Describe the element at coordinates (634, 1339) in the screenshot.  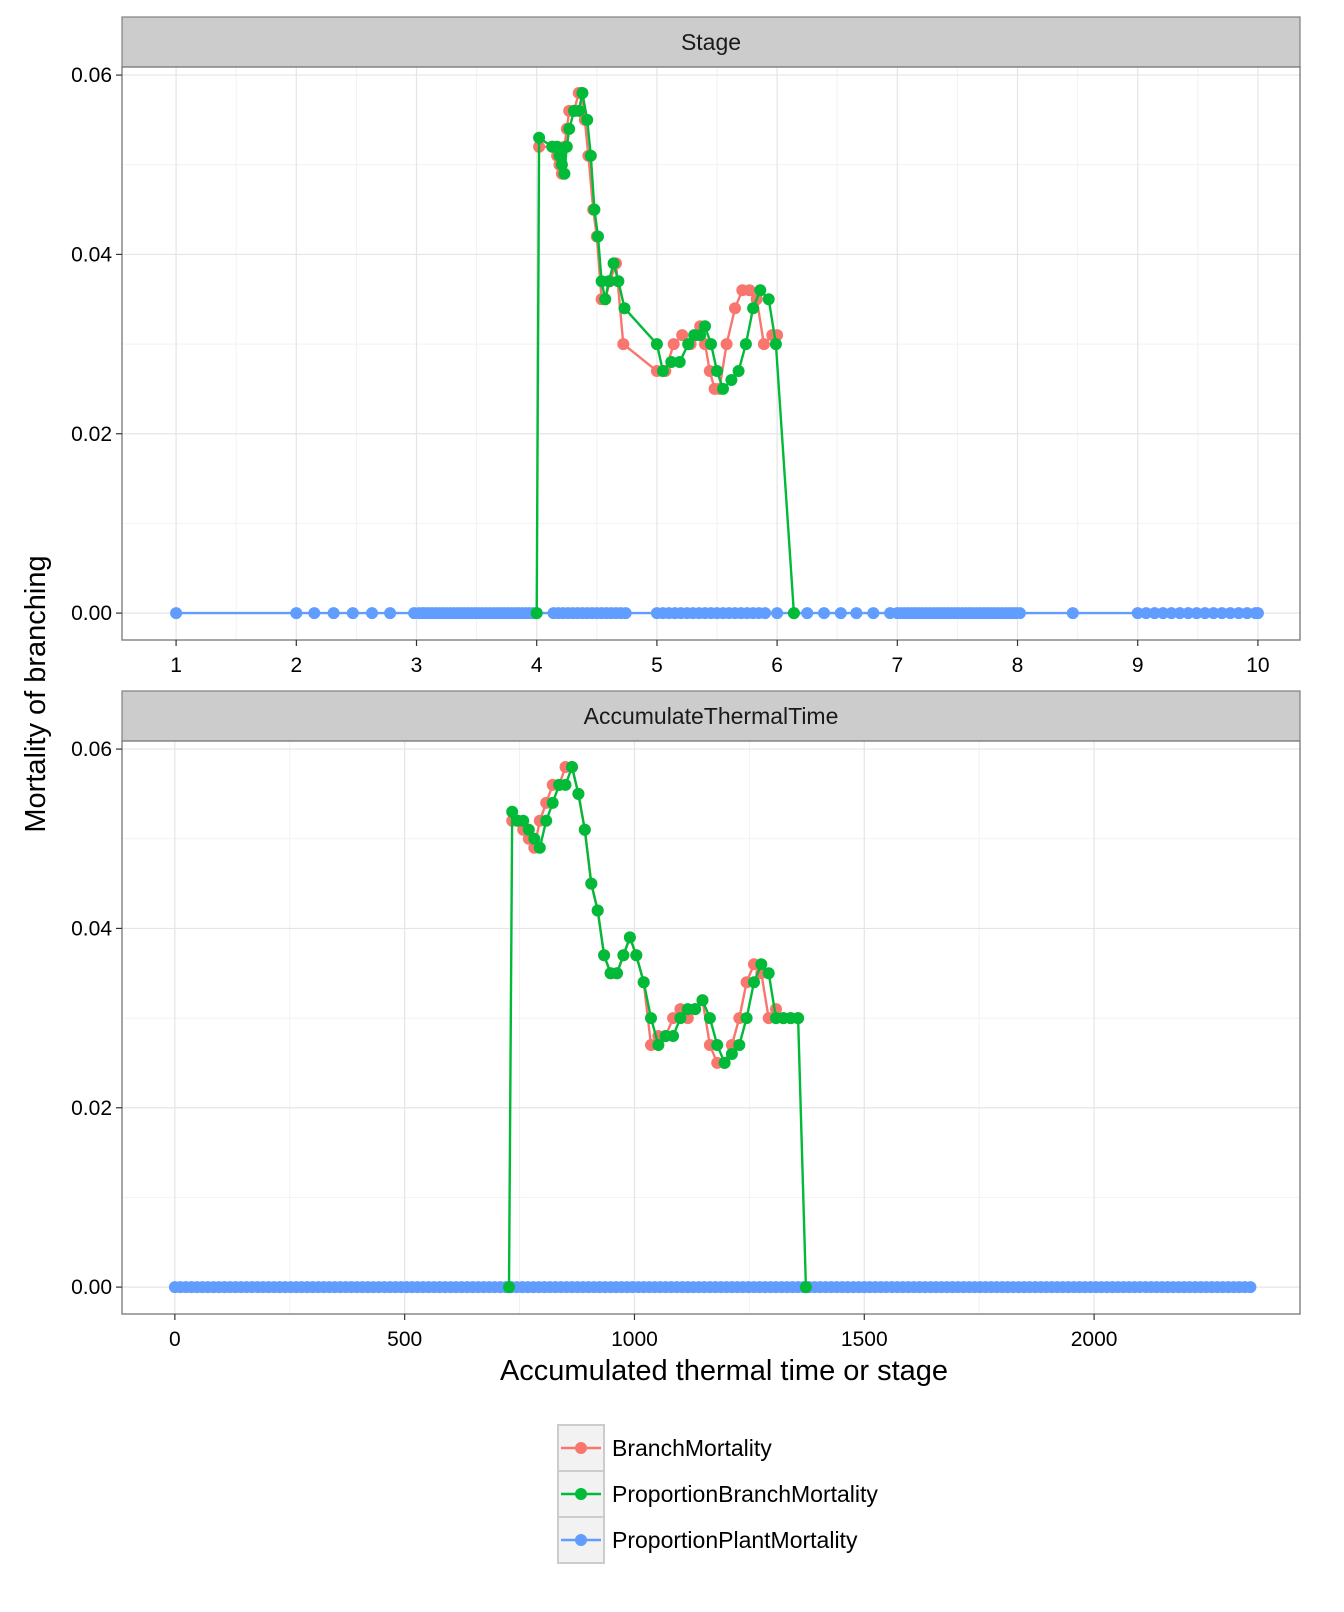
I see `x-tick-label: 1000` at that location.